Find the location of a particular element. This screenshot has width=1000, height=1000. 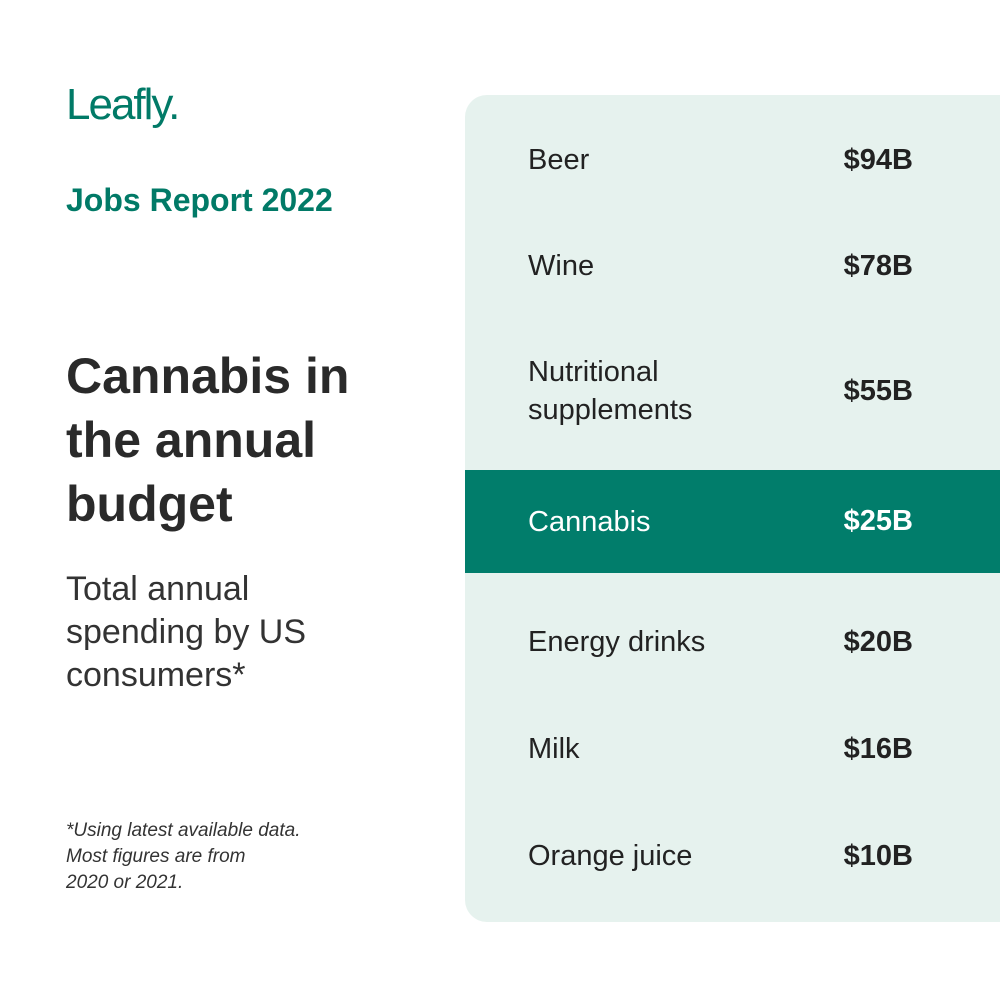

row-value: $55B is located at coordinates (878, 390).